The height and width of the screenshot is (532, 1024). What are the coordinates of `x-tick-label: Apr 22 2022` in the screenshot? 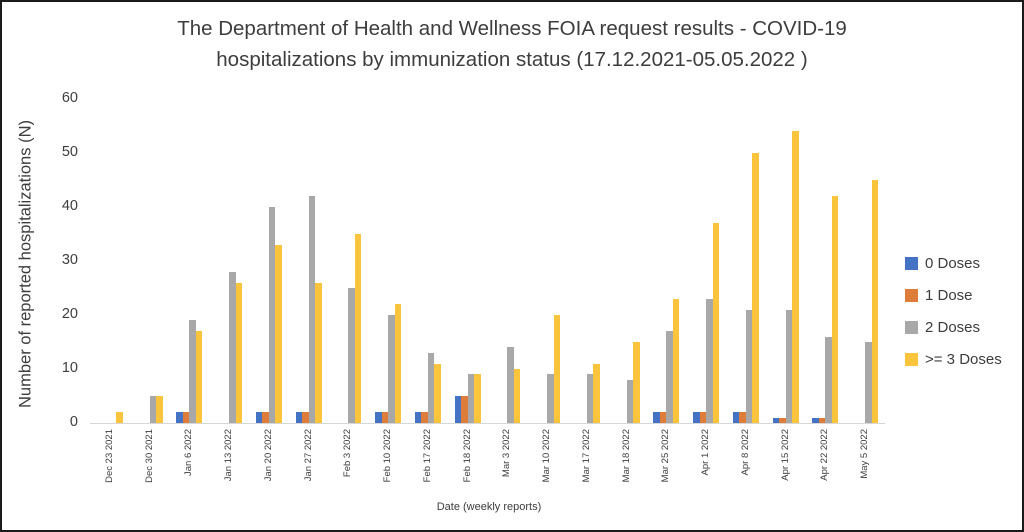 It's located at (825, 455).